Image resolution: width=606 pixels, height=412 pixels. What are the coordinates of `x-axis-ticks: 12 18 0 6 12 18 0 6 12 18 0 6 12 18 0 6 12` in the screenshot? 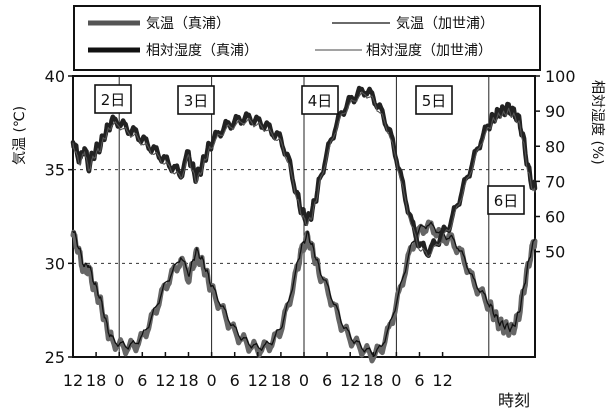 It's located at (258, 371).